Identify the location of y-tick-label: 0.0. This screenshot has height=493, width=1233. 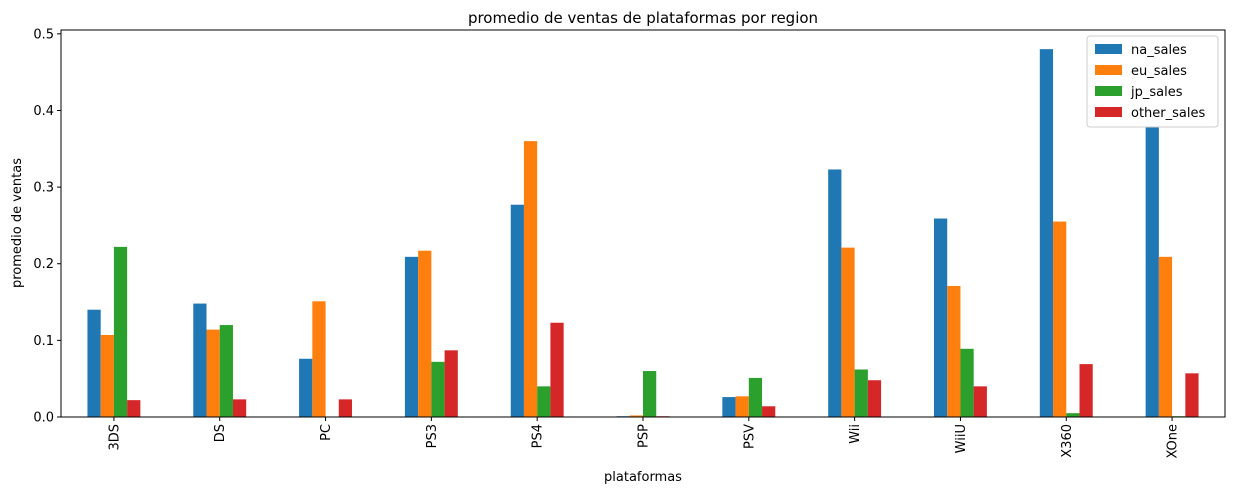
(43, 418).